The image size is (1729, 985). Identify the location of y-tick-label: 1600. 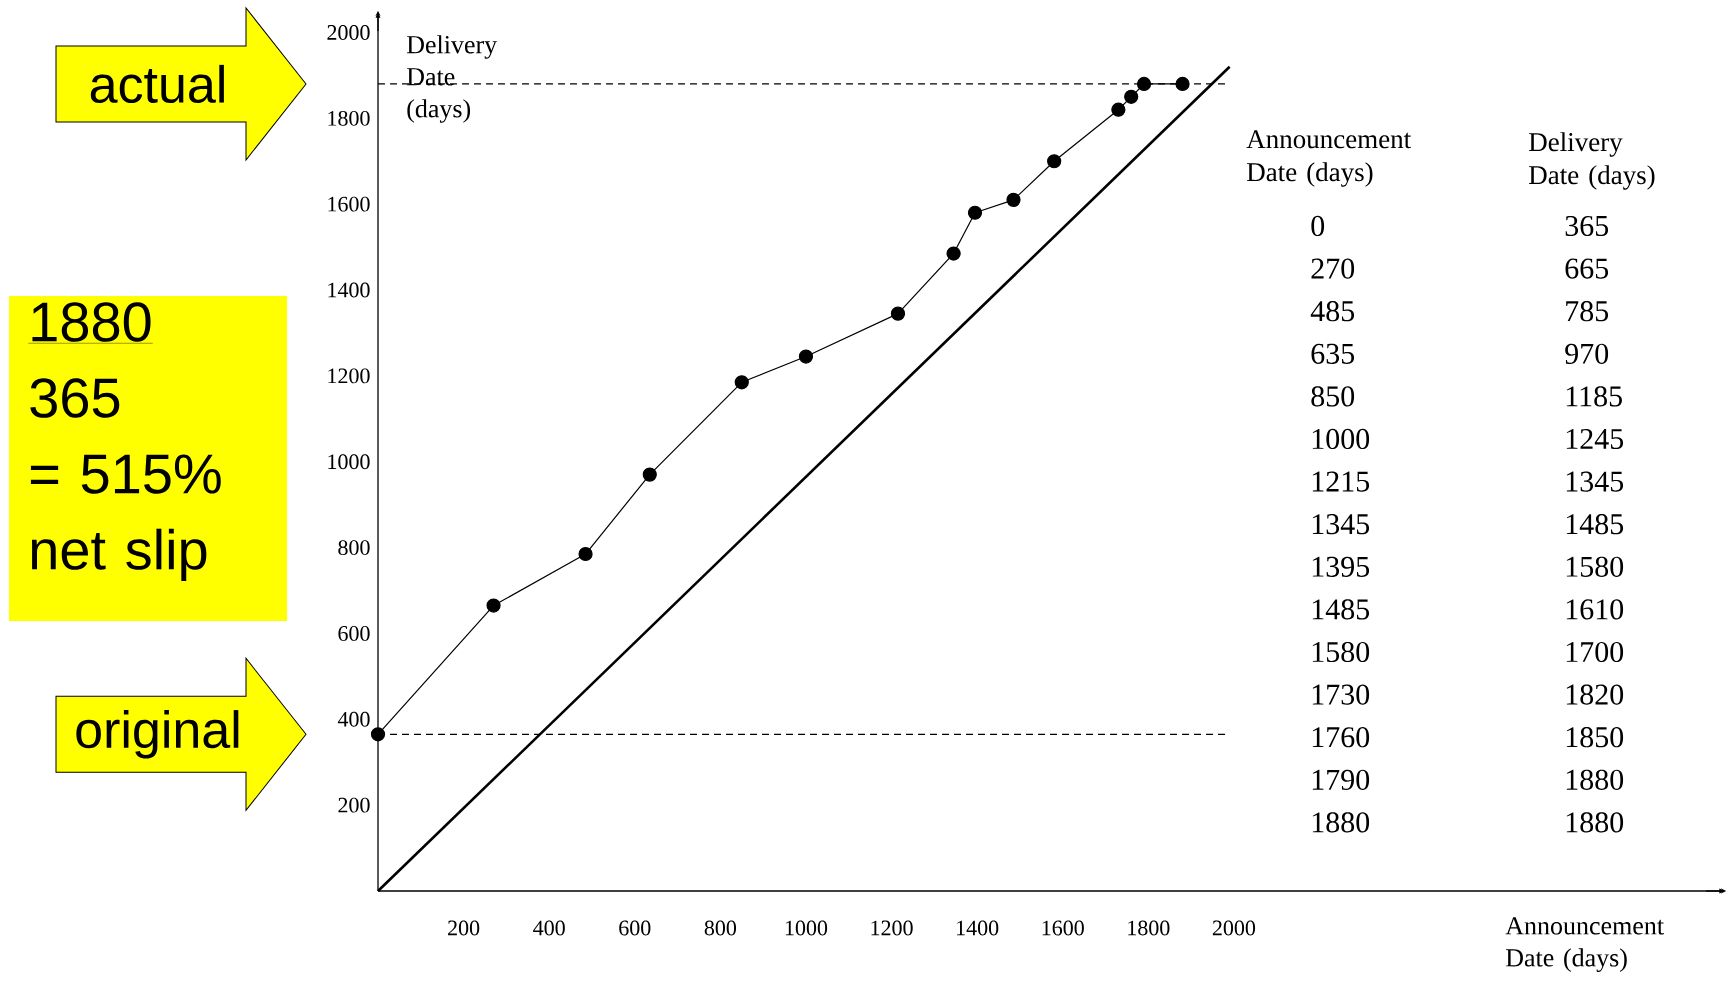
(349, 204).